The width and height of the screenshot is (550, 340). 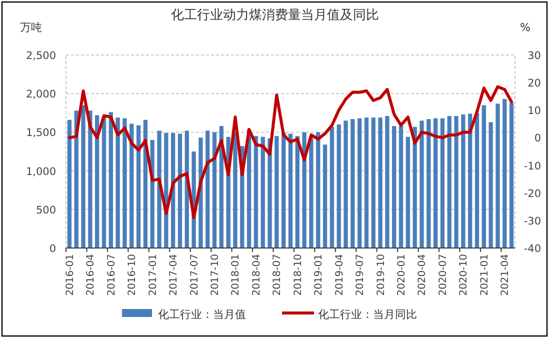 I want to click on x-tick-label: 2021-04, so click(x=506, y=275).